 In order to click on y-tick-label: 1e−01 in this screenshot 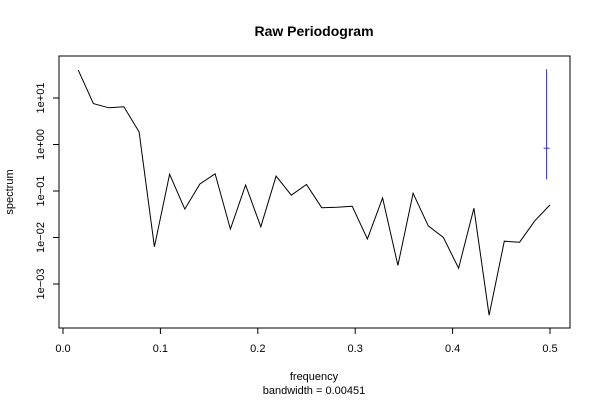, I will do `click(41, 191)`.